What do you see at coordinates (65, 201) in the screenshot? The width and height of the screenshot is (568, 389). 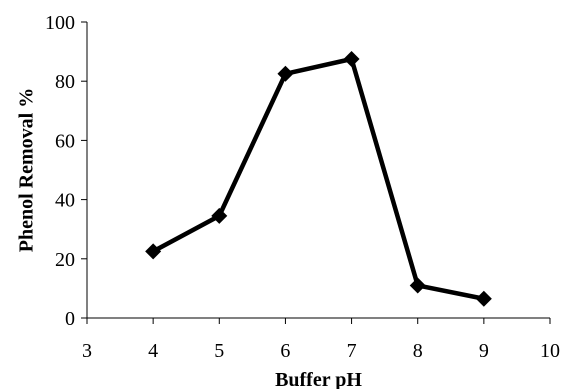 I see `y-tick-label: 40` at bounding box center [65, 201].